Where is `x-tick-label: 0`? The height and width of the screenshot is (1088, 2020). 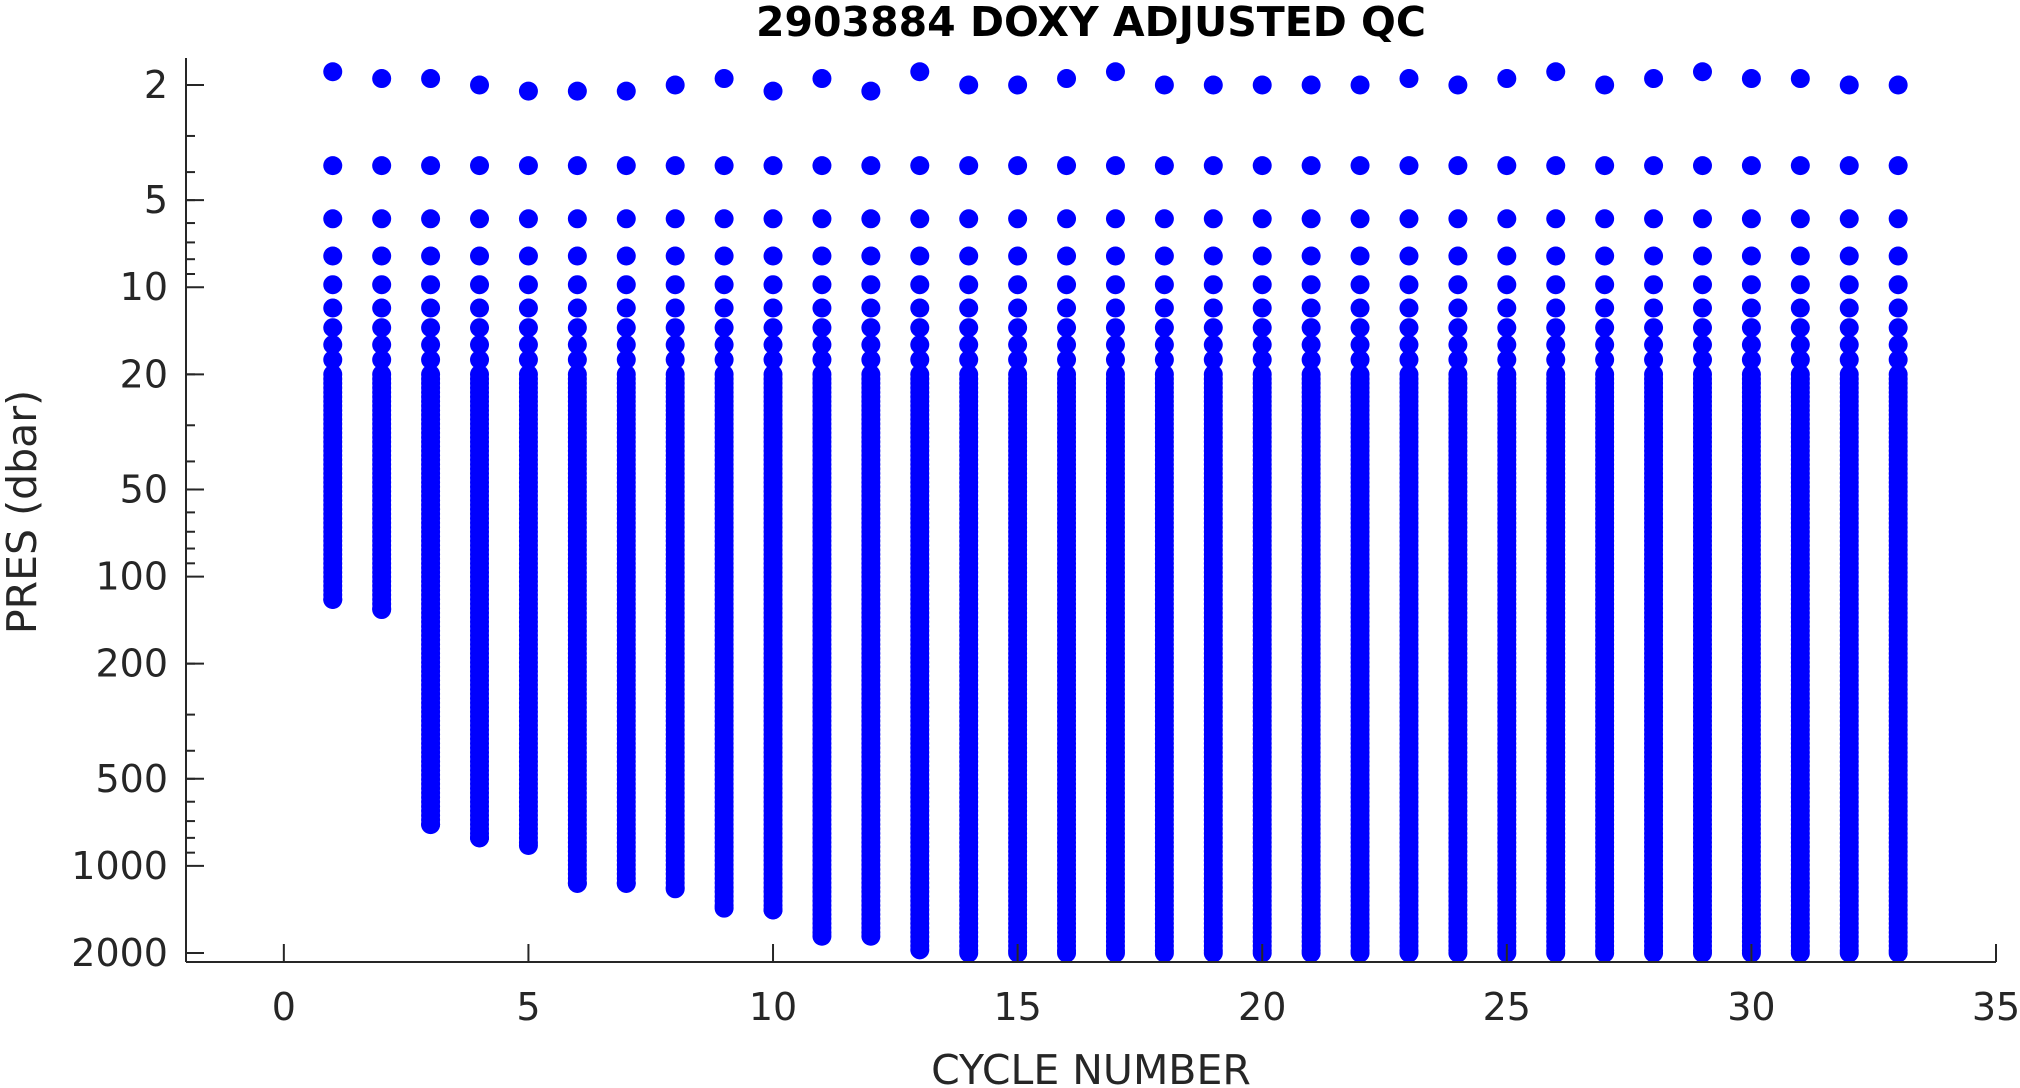
x-tick-label: 0 is located at coordinates (284, 1007).